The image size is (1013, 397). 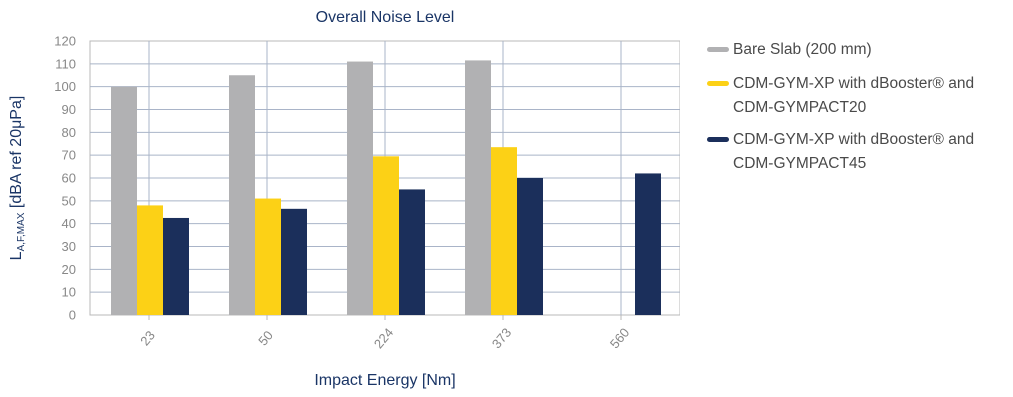 What do you see at coordinates (802, 49) in the screenshot?
I see `legend-label: Bare Slab (200 mm)` at bounding box center [802, 49].